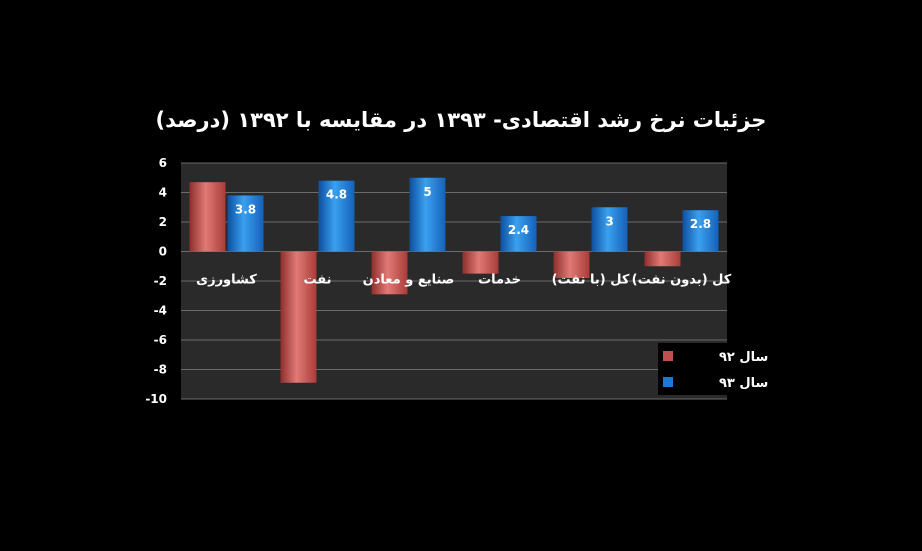 Image resolution: width=922 pixels, height=551 pixels. What do you see at coordinates (156, 399) in the screenshot?
I see `y-tick-label: -10` at bounding box center [156, 399].